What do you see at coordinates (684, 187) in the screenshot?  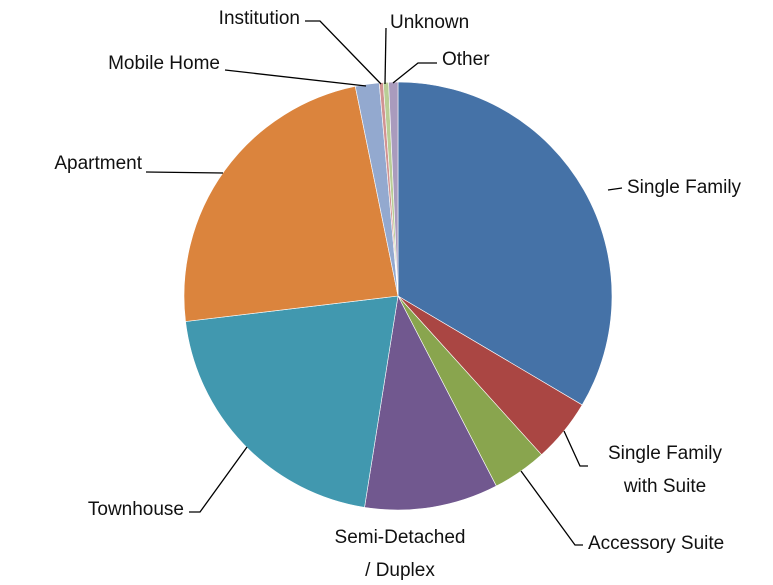 I see `slice-label: Single Family` at bounding box center [684, 187].